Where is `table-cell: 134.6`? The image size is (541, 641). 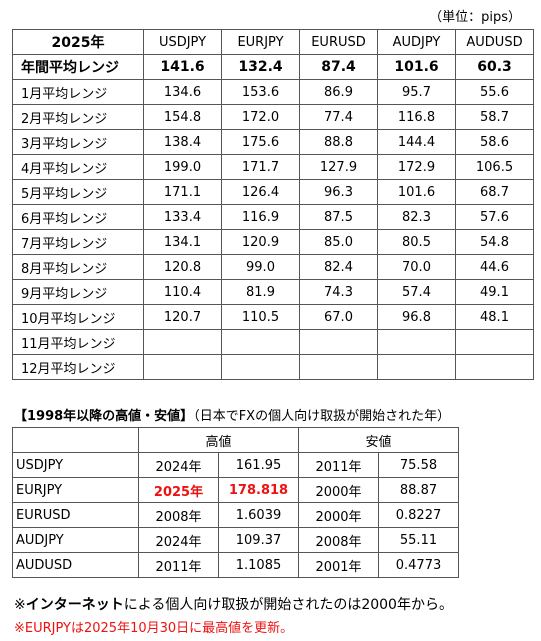 table-cell: 134.6 is located at coordinates (182, 92).